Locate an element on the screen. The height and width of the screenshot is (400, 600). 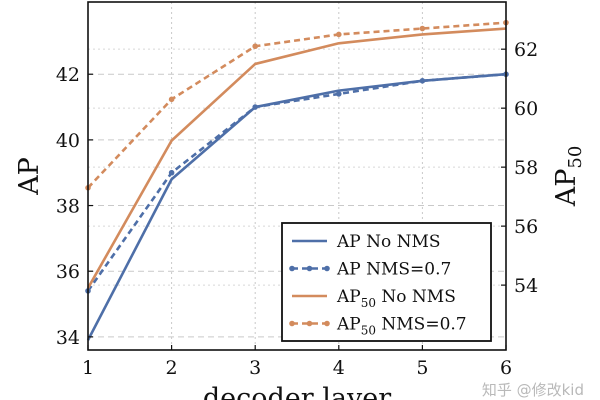
legend-entry-label: AP50 NMS=0.7 is located at coordinates (401, 326).